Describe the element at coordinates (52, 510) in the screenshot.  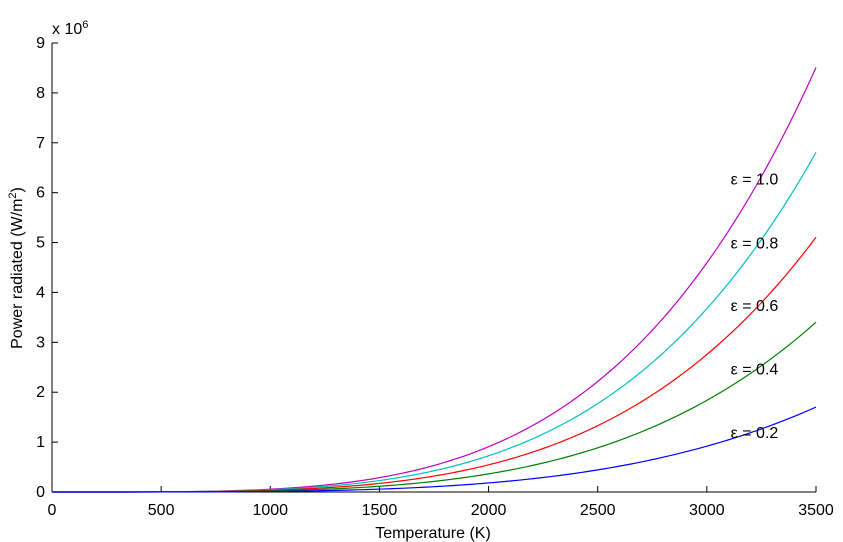
I see `x-tick-label: 0` at that location.